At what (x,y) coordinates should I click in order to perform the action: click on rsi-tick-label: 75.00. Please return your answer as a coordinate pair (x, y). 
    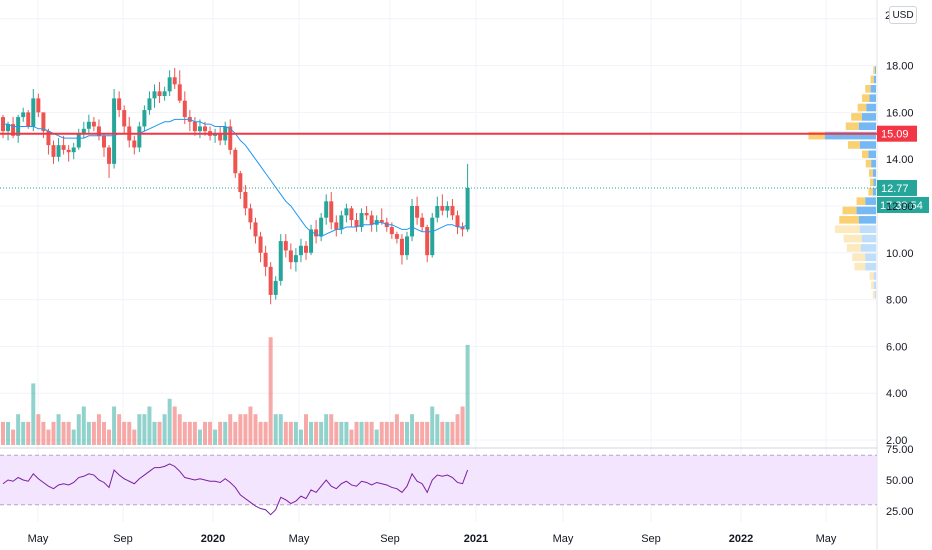
    Looking at the image, I should click on (900, 450).